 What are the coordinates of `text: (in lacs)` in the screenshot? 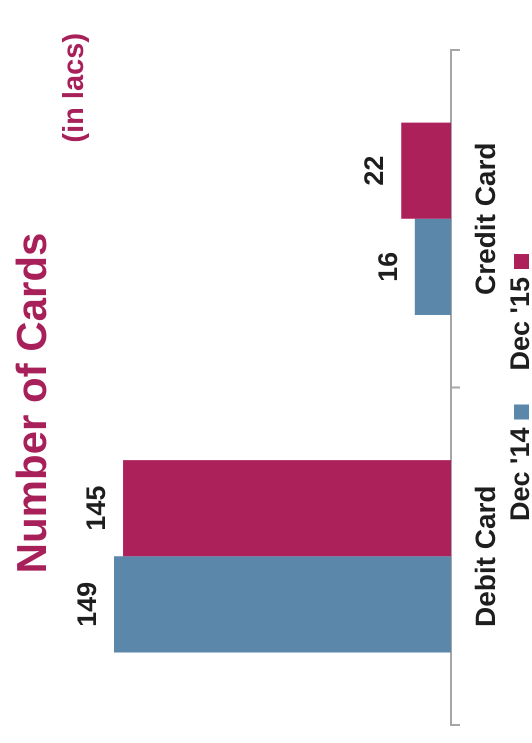 It's located at (74, 88).